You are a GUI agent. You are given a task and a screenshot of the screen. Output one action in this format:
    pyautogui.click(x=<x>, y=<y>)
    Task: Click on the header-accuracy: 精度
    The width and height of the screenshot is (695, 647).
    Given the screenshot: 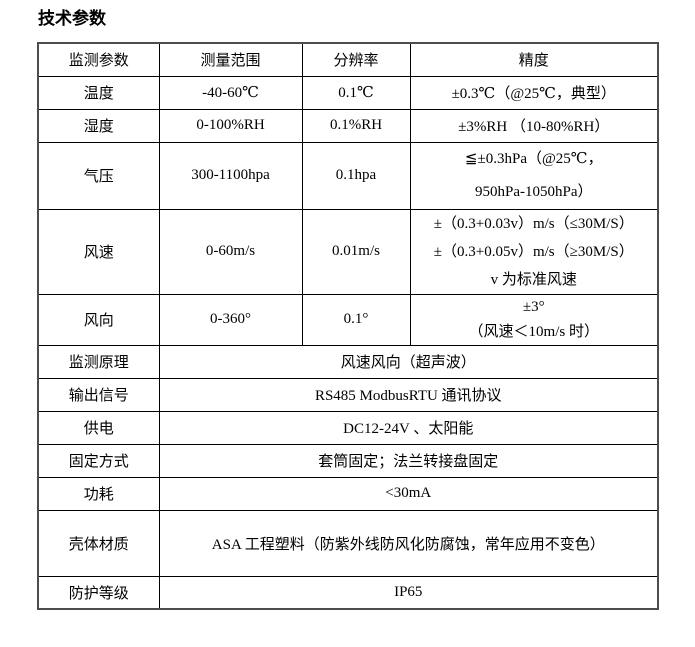 What is the action you would take?
    pyautogui.click(x=534, y=59)
    